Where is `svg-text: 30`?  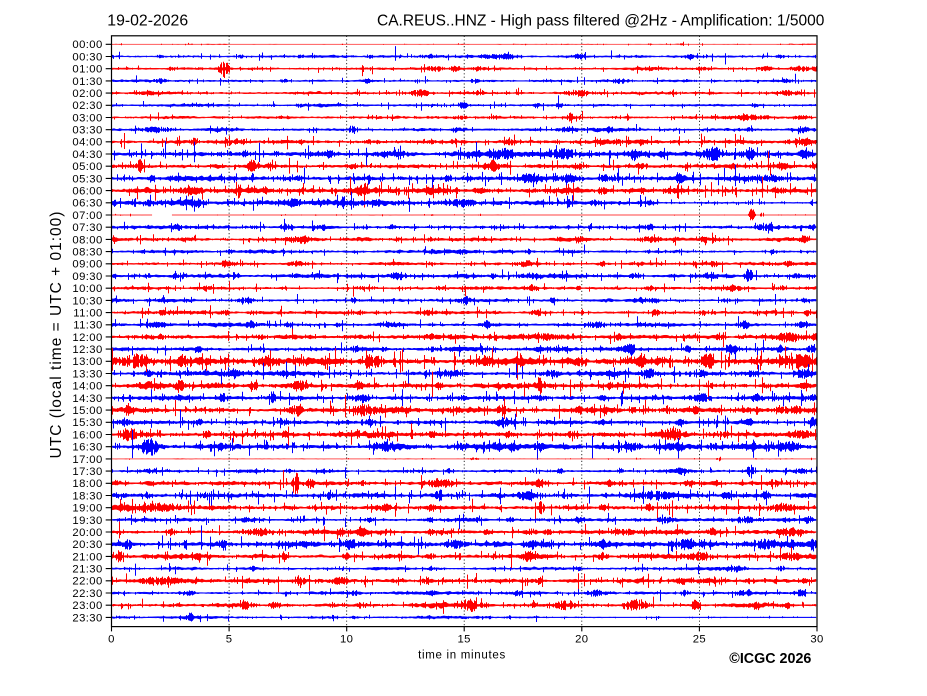 svg-text: 30 is located at coordinates (816, 640).